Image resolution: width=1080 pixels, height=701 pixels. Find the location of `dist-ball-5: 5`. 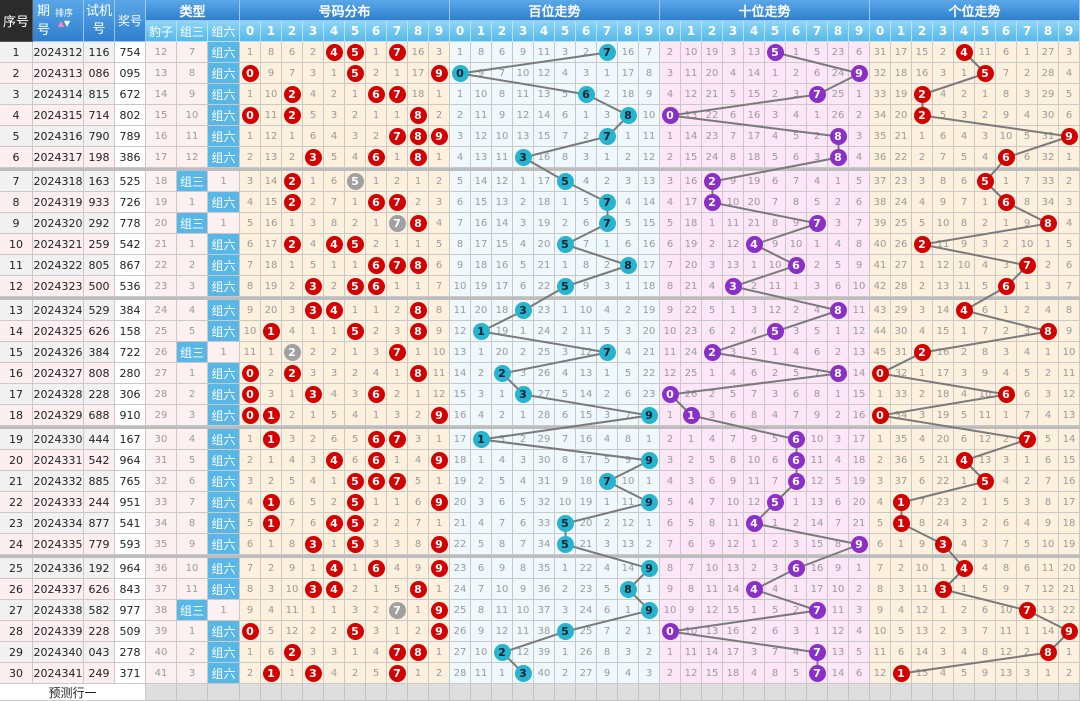

dist-ball-5: 5 is located at coordinates (355, 502).